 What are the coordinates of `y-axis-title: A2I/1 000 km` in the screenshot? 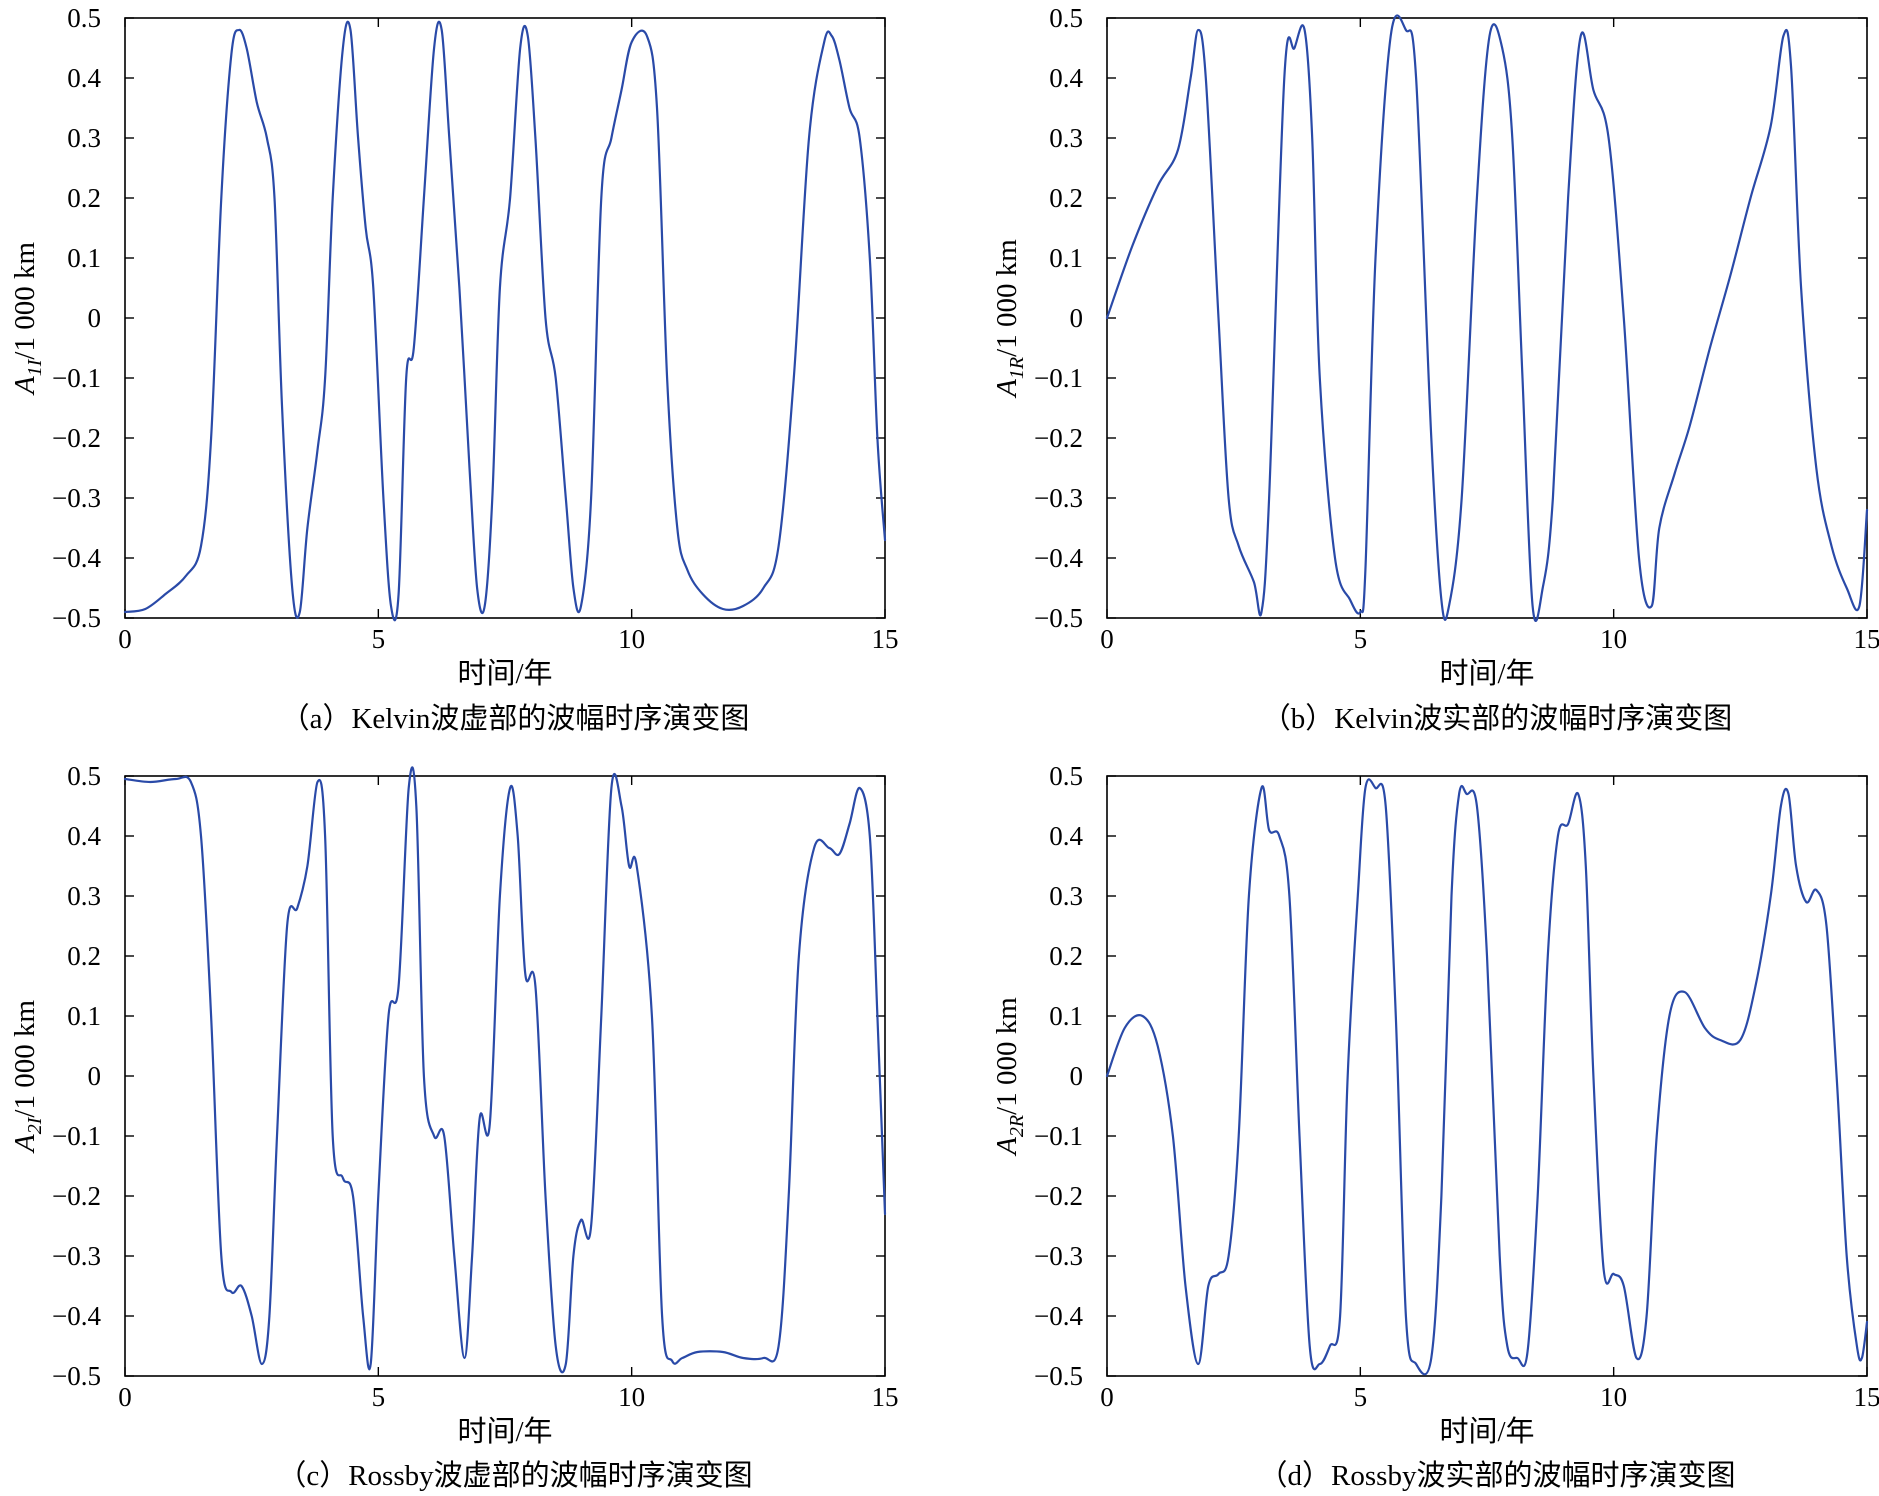 It's located at (27, 1077).